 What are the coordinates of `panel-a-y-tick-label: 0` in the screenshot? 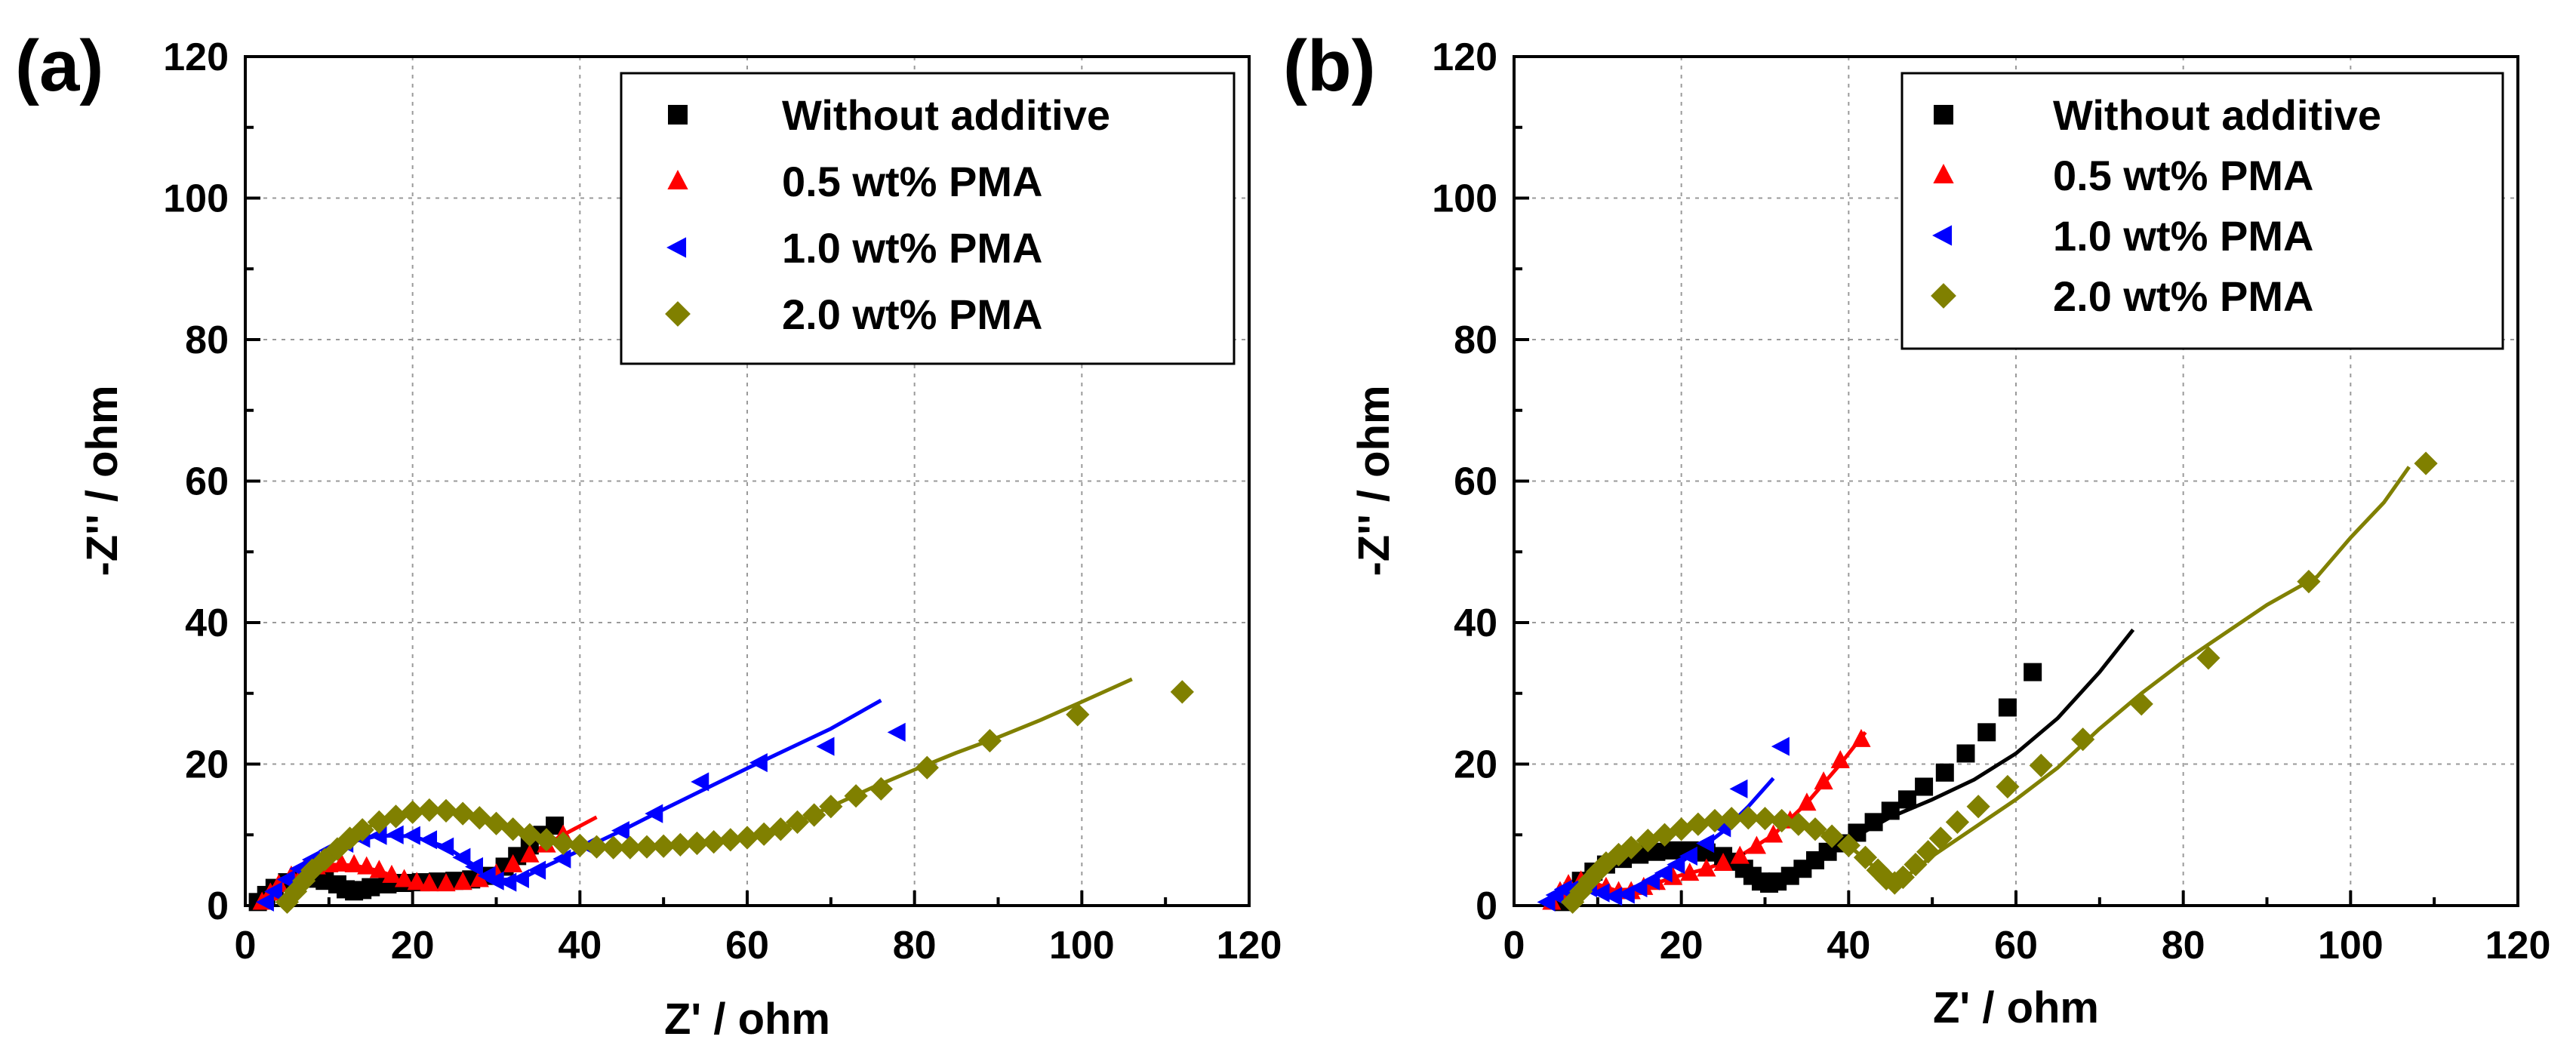 It's located at (218, 906).